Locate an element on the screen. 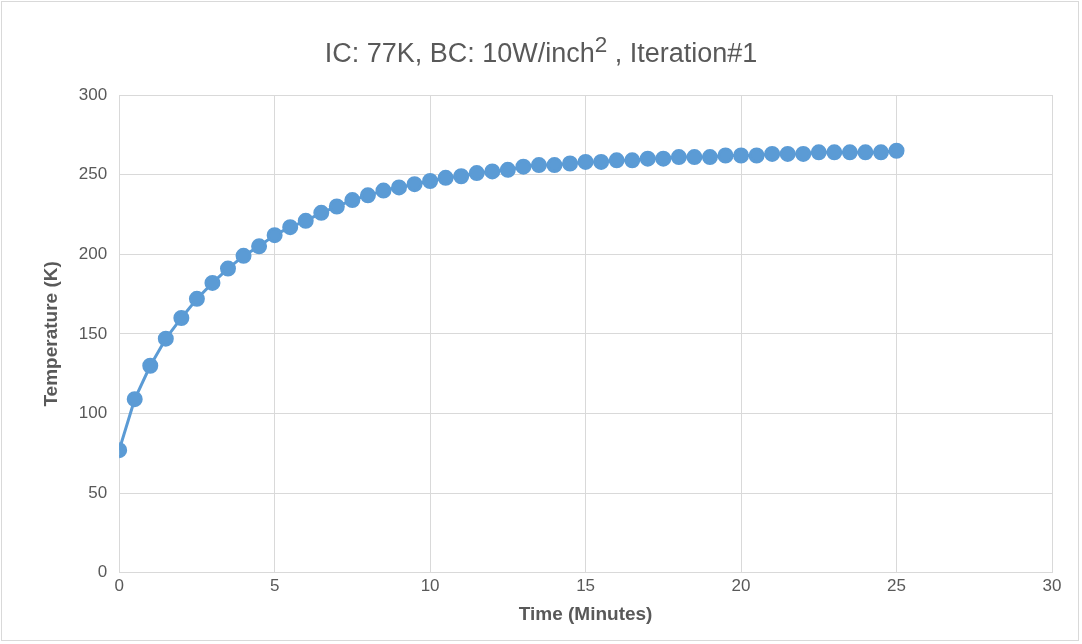 The image size is (1082, 644). y-axis-title: Temperature (K) is located at coordinates (50, 334).